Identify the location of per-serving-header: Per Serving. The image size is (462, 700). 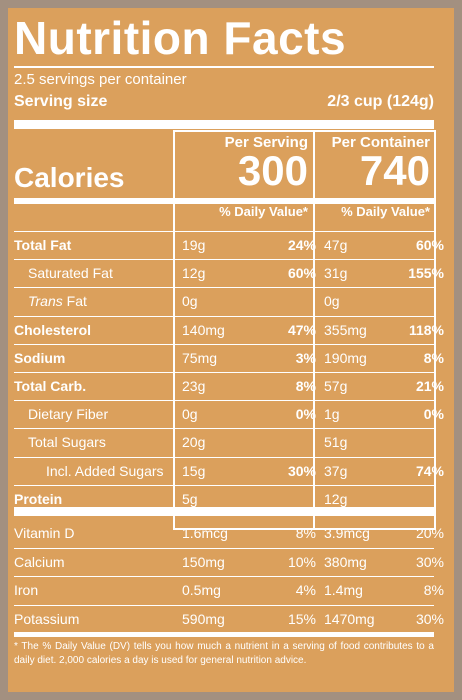
(266, 142).